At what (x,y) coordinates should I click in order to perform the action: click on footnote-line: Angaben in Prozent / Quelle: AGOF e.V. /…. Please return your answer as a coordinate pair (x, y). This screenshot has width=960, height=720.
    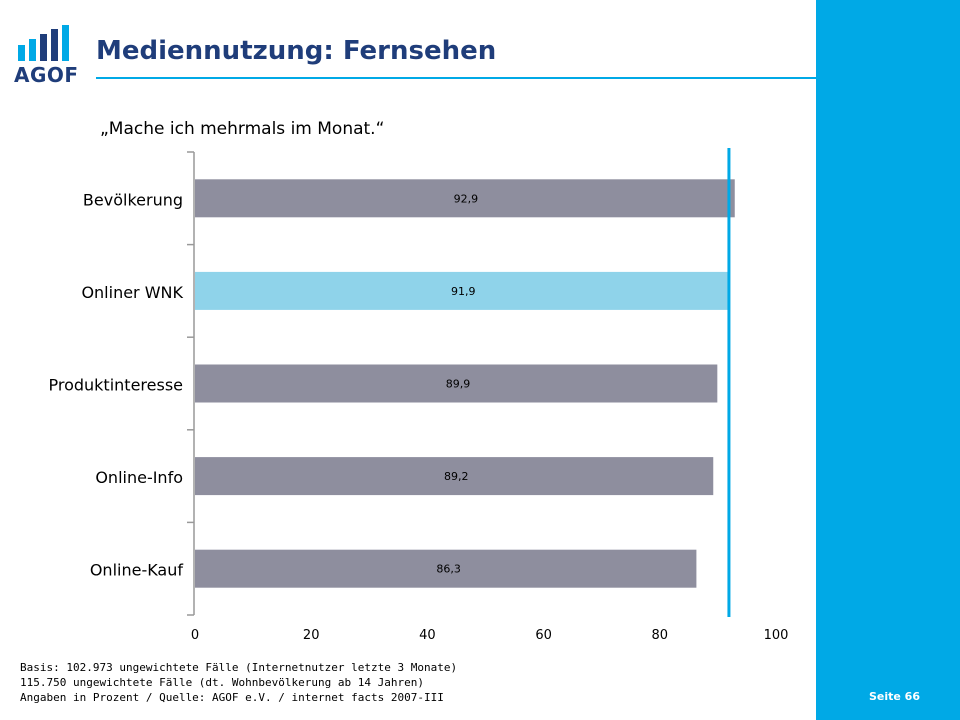
    Looking at the image, I should click on (232, 697).